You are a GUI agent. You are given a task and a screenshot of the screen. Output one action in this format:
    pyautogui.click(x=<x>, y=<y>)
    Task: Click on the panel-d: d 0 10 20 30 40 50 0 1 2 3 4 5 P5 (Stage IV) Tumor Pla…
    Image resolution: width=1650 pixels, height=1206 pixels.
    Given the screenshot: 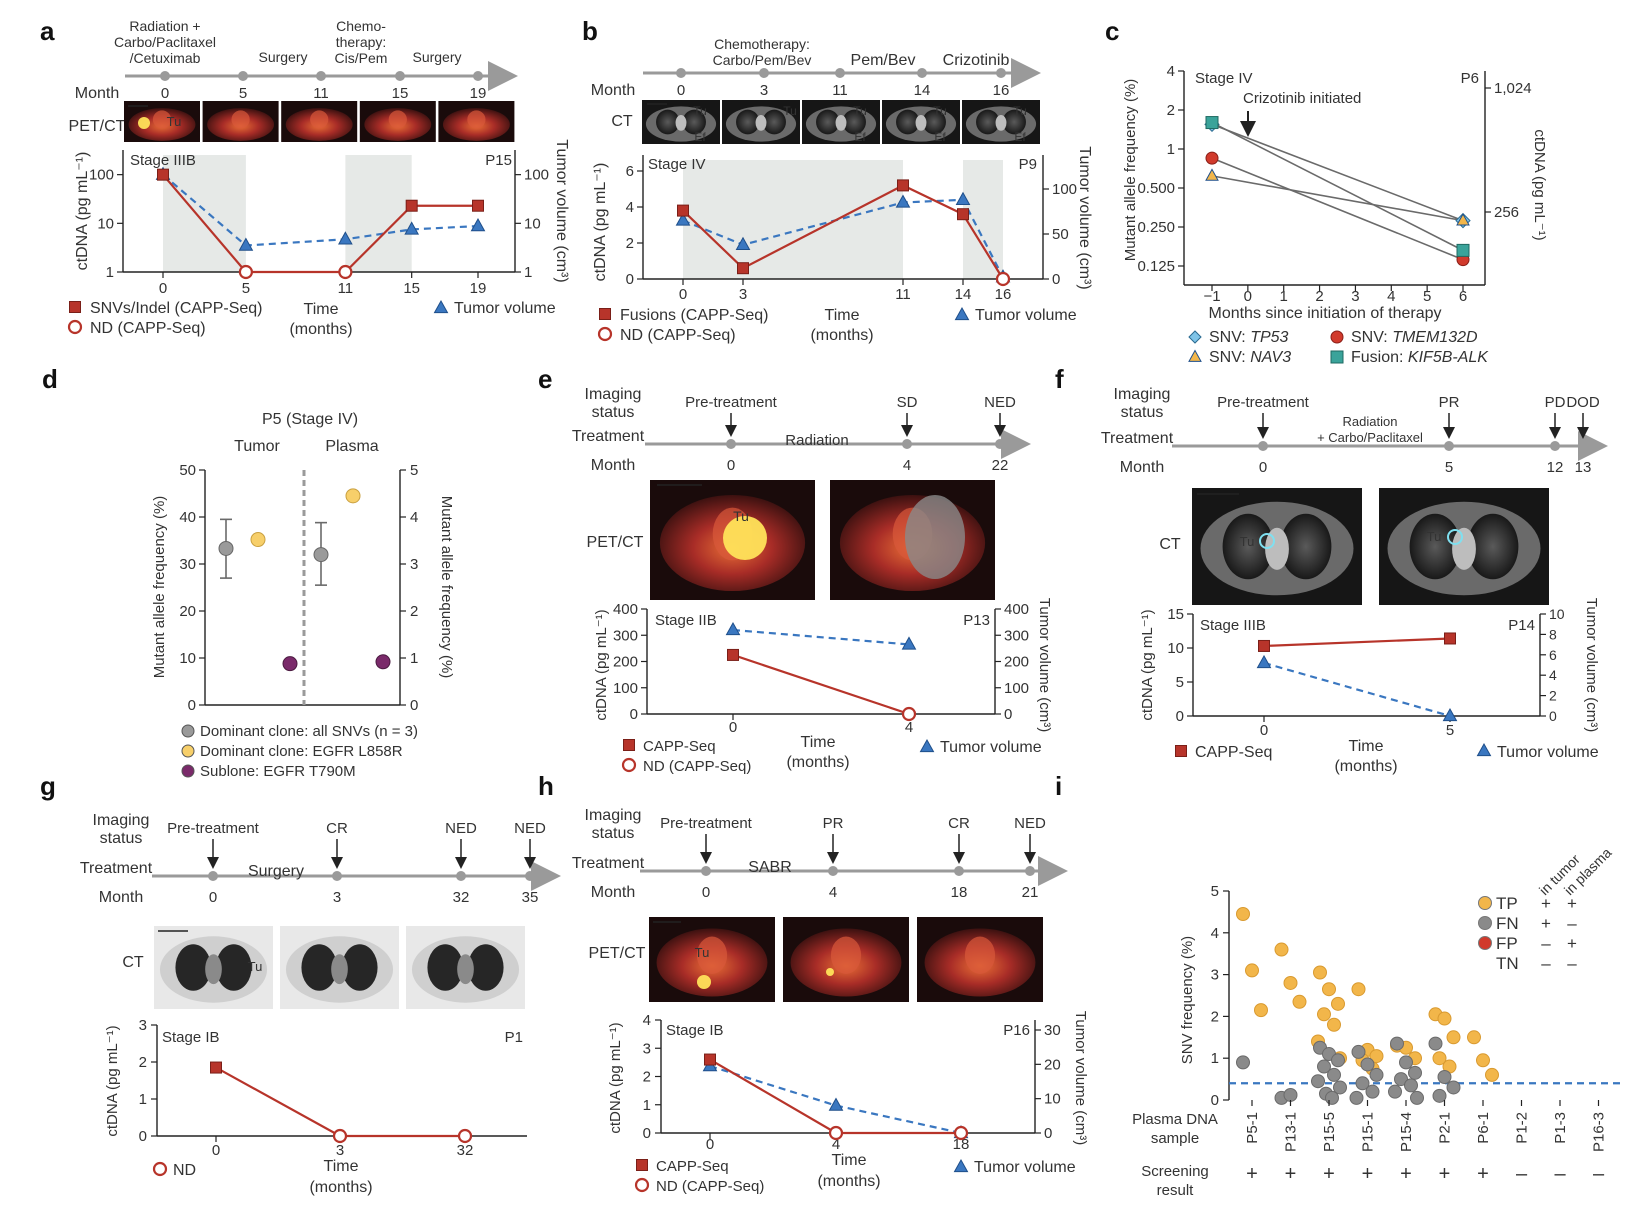 What is the action you would take?
    pyautogui.click(x=248, y=572)
    